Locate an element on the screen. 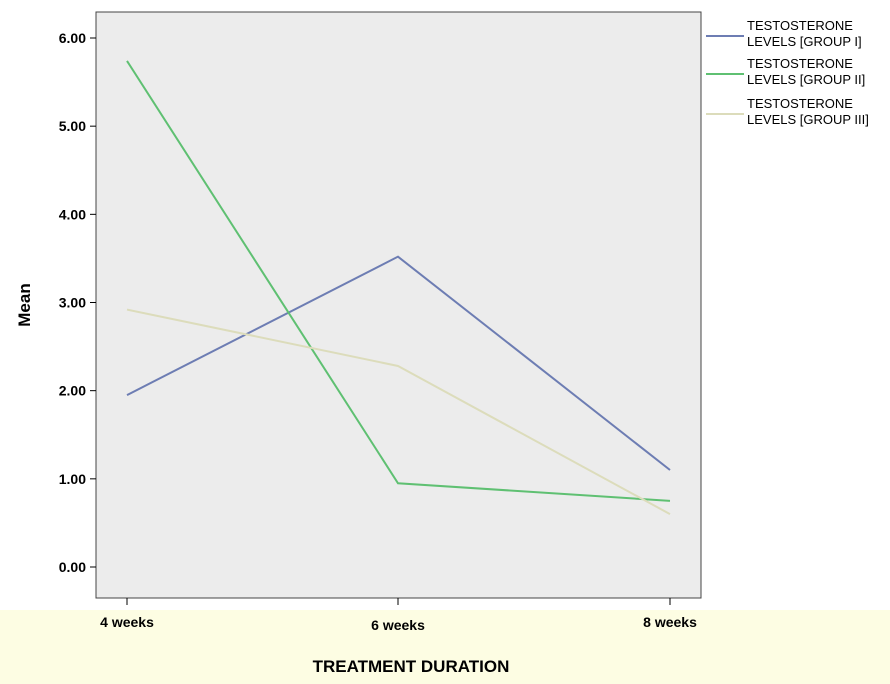 The height and width of the screenshot is (684, 890). y-axis: 0.00 1.00 2.00 3.00 4.00 5.00 6.00 is located at coordinates (77, 302).